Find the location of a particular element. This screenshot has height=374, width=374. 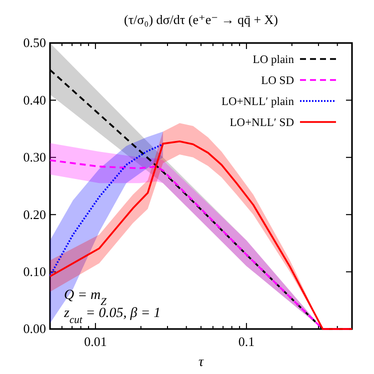

legend-label: LO plain is located at coordinates (273, 60).